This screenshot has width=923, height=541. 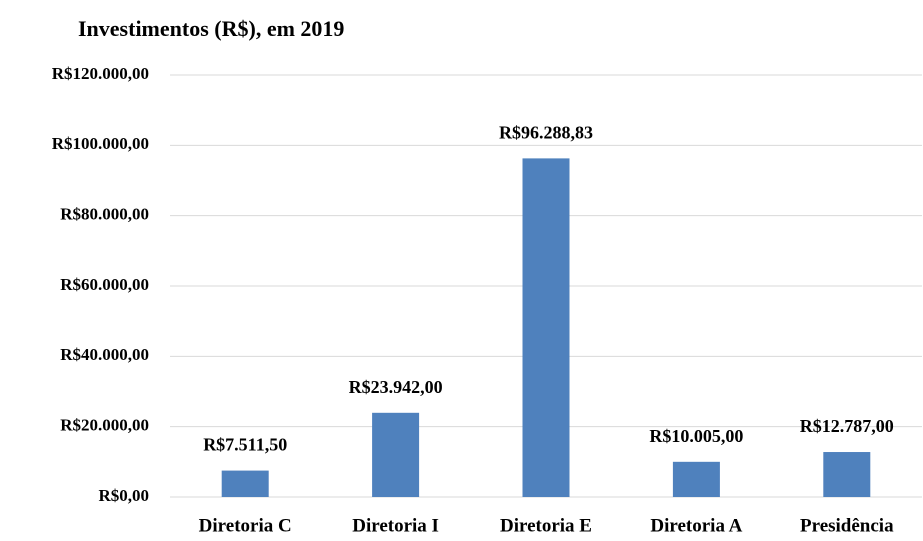 What do you see at coordinates (104, 354) in the screenshot?
I see `y-tick-label: R$40.000,00` at bounding box center [104, 354].